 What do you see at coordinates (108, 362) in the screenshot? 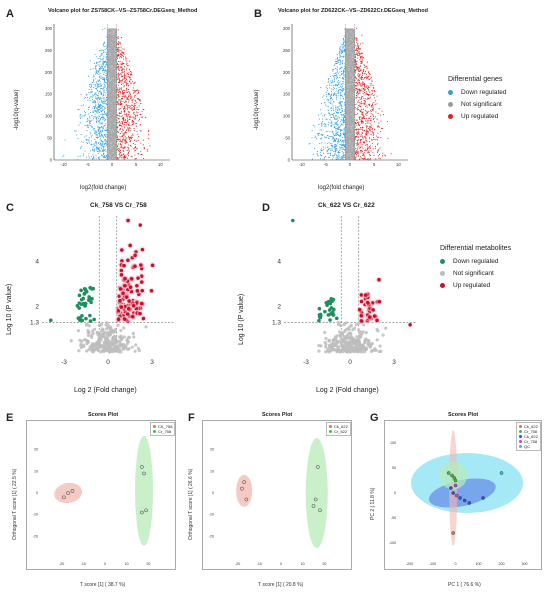
I see `x-tick-label: 0` at bounding box center [108, 362].